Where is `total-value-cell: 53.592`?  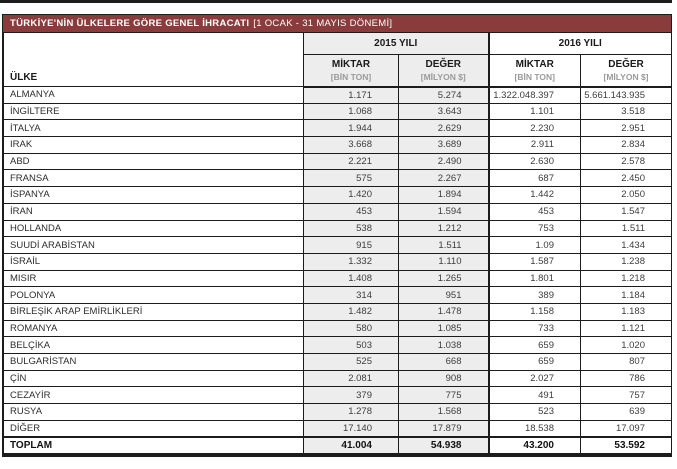
total-value-cell: 53.592 is located at coordinates (626, 445).